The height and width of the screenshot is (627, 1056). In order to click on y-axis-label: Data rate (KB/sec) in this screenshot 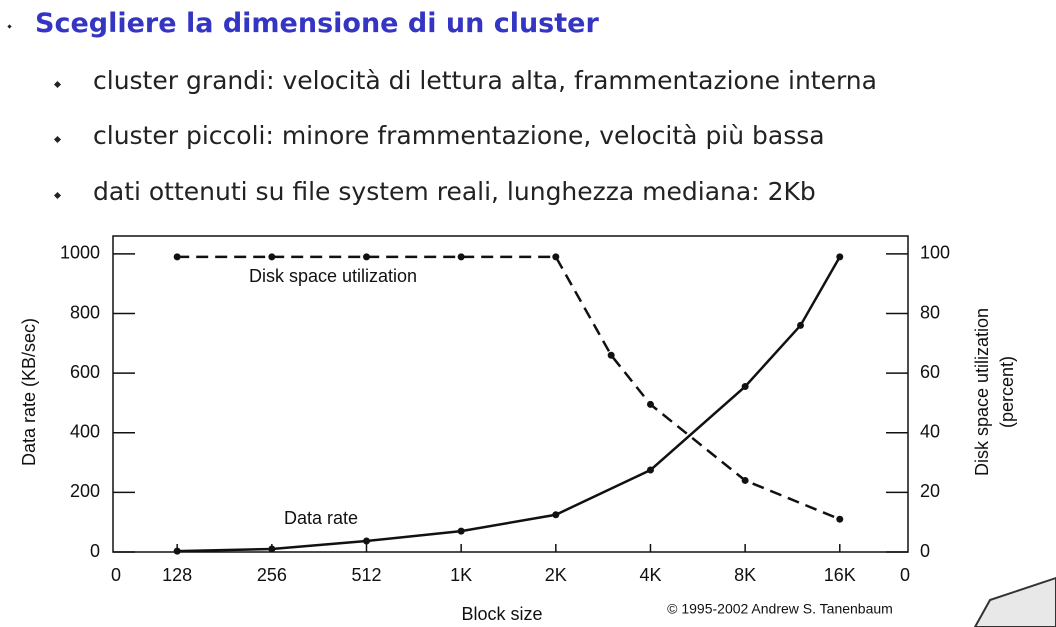, I will do `click(29, 392)`.